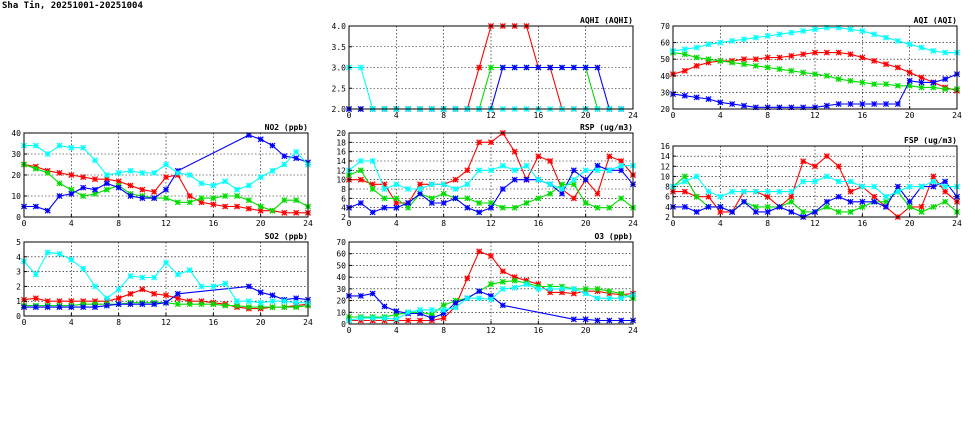 Image resolution: width=975 pixels, height=447 pixels. Describe the element at coordinates (339, 68) in the screenshot. I see `y-tick-label: 3.0` at that location.